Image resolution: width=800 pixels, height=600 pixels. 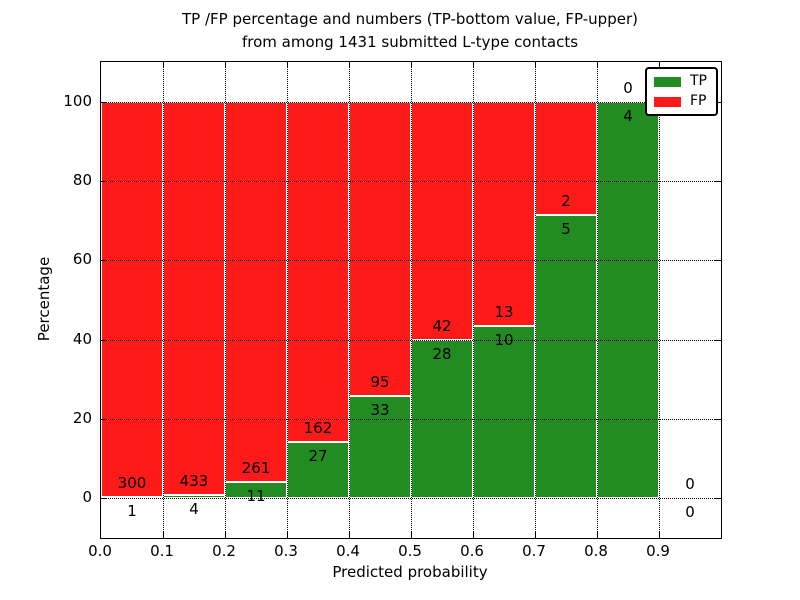 I want to click on fp-count-label: 300, so click(x=132, y=483).